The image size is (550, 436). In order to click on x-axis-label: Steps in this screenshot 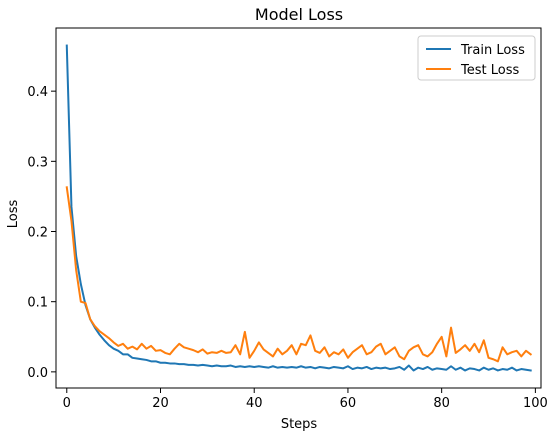, I will do `click(299, 424)`.